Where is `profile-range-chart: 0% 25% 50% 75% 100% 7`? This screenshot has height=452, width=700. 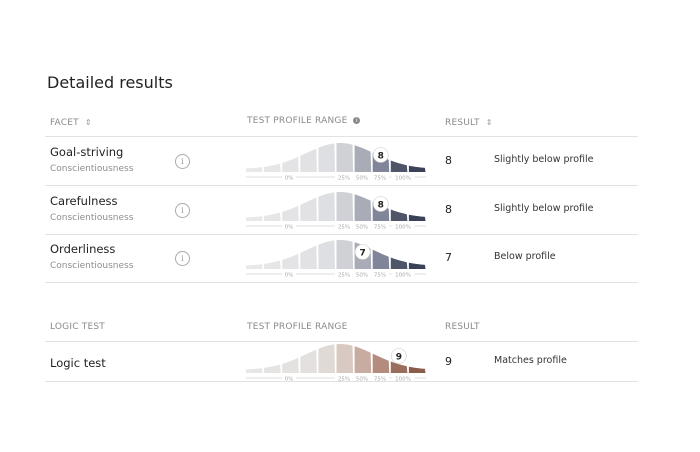 profile-range-chart: 0% 25% 50% 75% 100% 7 is located at coordinates (336, 259).